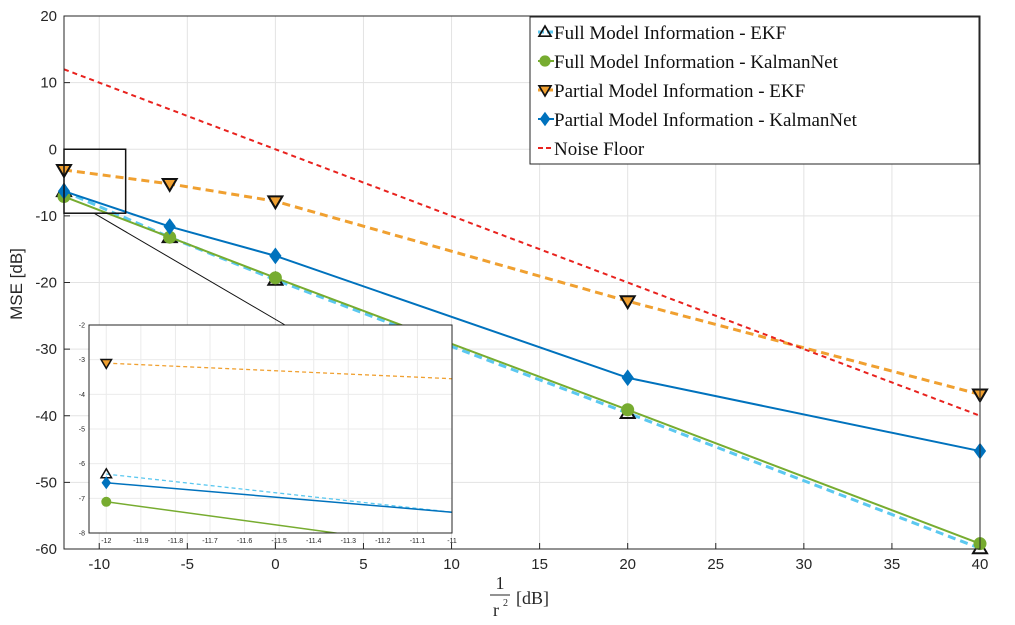  Describe the element at coordinates (804, 564) in the screenshot. I see `x-tick-label: 30` at that location.